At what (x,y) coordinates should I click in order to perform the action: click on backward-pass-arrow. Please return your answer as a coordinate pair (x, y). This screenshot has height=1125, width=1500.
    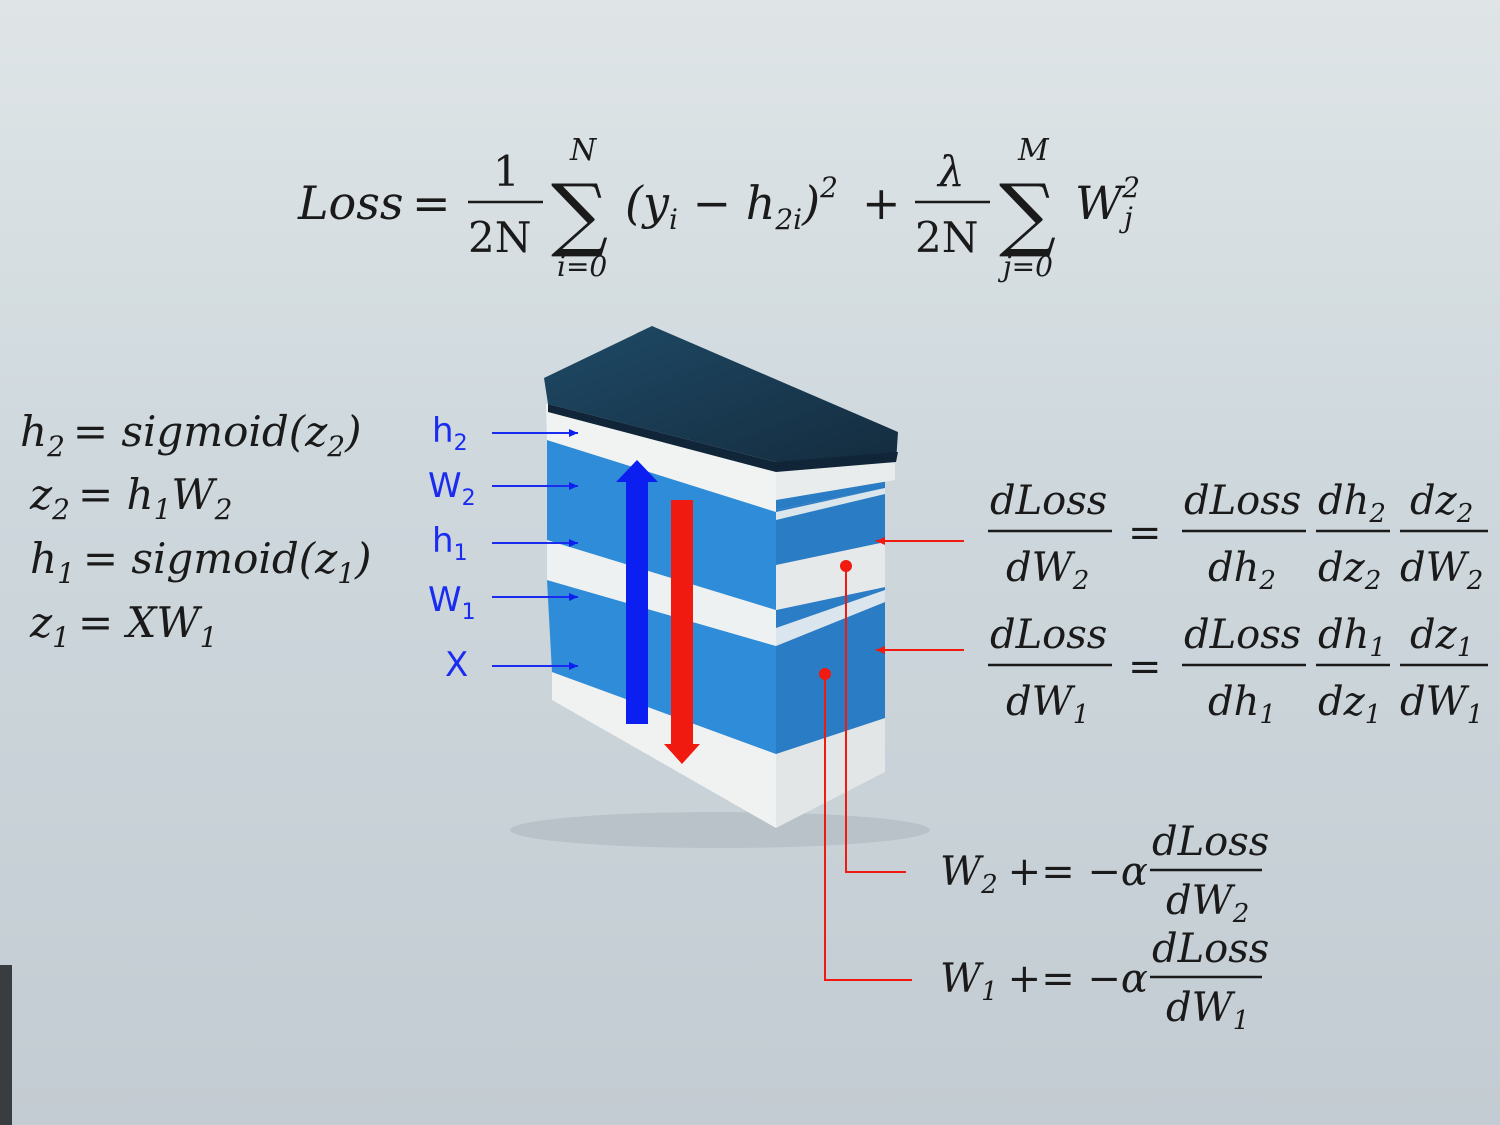
    Looking at the image, I should click on (682, 632).